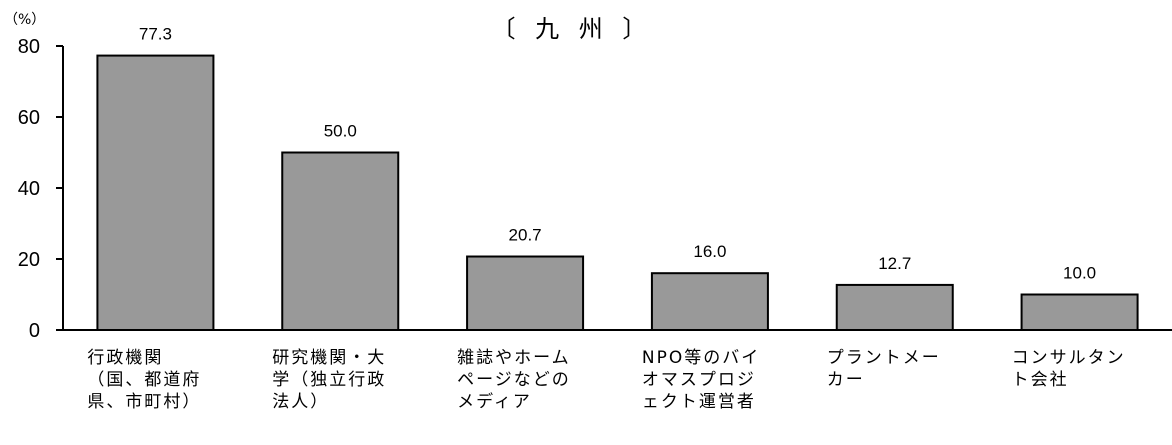 The image size is (1172, 445). I want to click on value-label: 50.0, so click(340, 131).